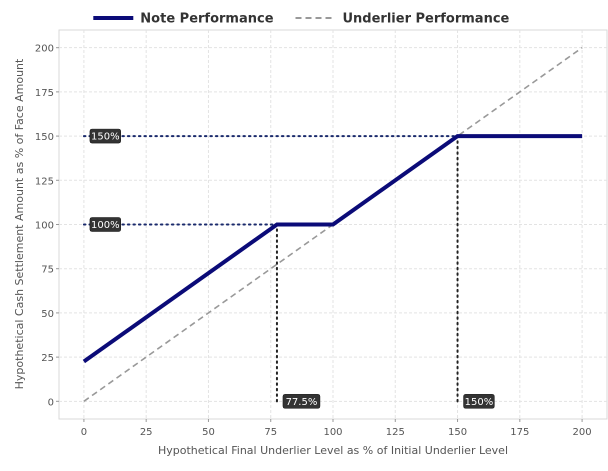 The image size is (608, 471). Describe the element at coordinates (395, 432) in the screenshot. I see `x-tick-label: 125` at that location.